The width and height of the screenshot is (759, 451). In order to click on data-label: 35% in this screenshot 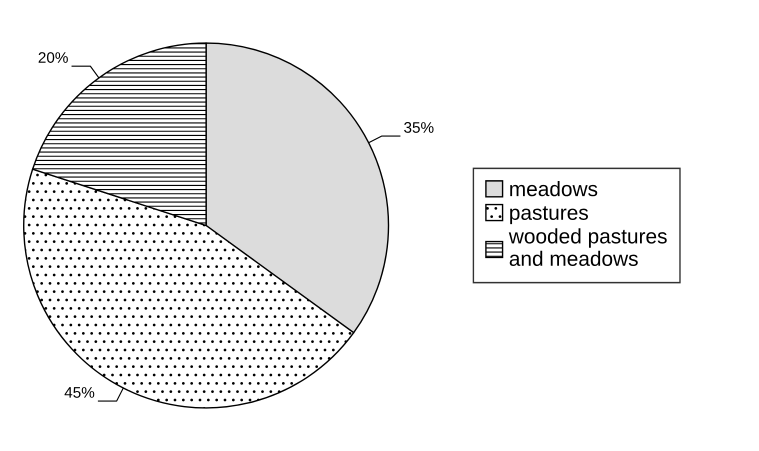, I will do `click(419, 127)`.